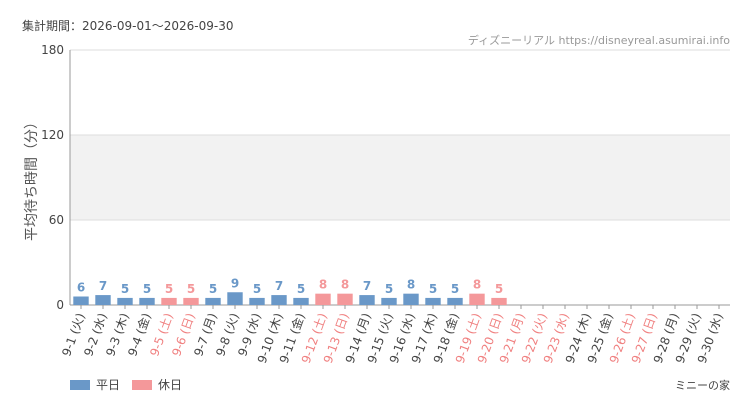 This screenshot has height=414, width=750. What do you see at coordinates (32, 178) in the screenshot?
I see `y-axis-label: 平均待ち時間（分）` at bounding box center [32, 178].